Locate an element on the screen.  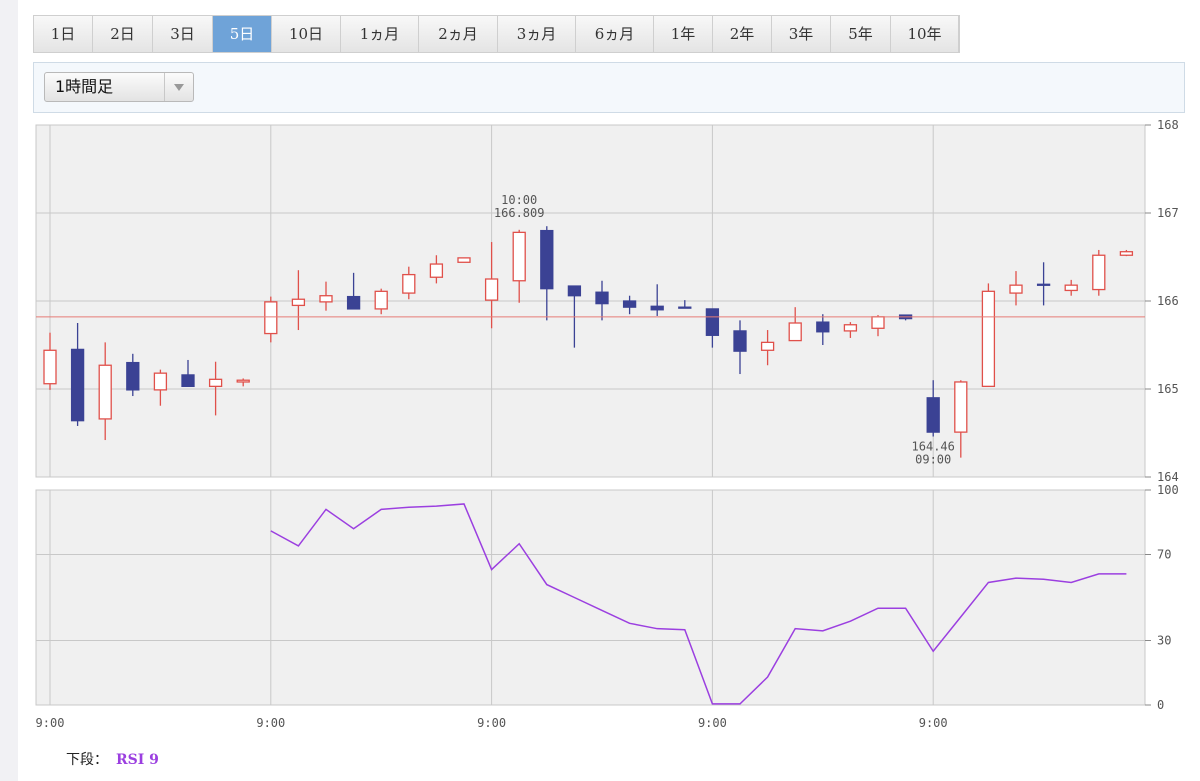
period-tab: 1年 is located at coordinates (683, 34).